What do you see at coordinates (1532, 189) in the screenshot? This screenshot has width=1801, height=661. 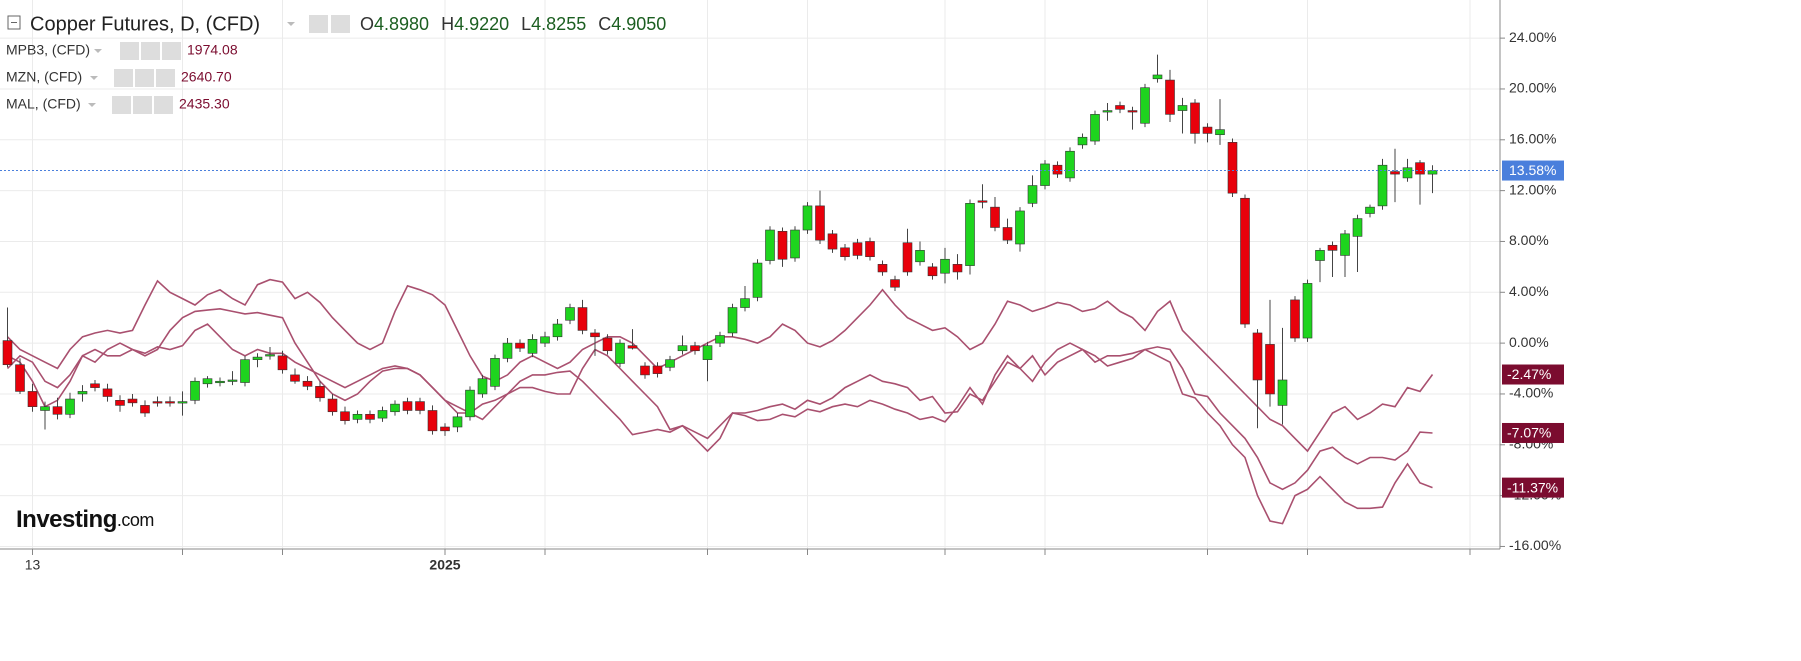 I see `y-tick-label: 12.00%` at bounding box center [1532, 189].